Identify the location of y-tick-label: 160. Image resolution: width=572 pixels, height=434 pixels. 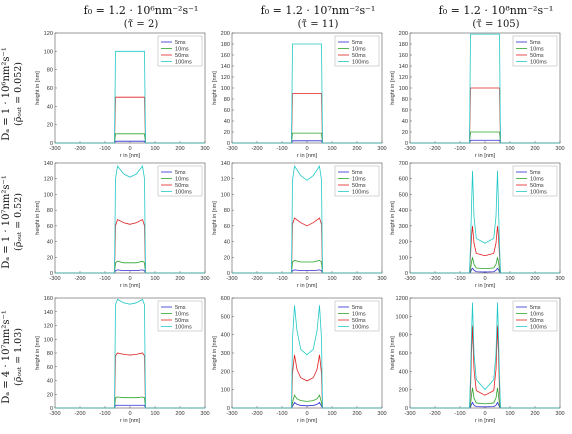
(403, 56).